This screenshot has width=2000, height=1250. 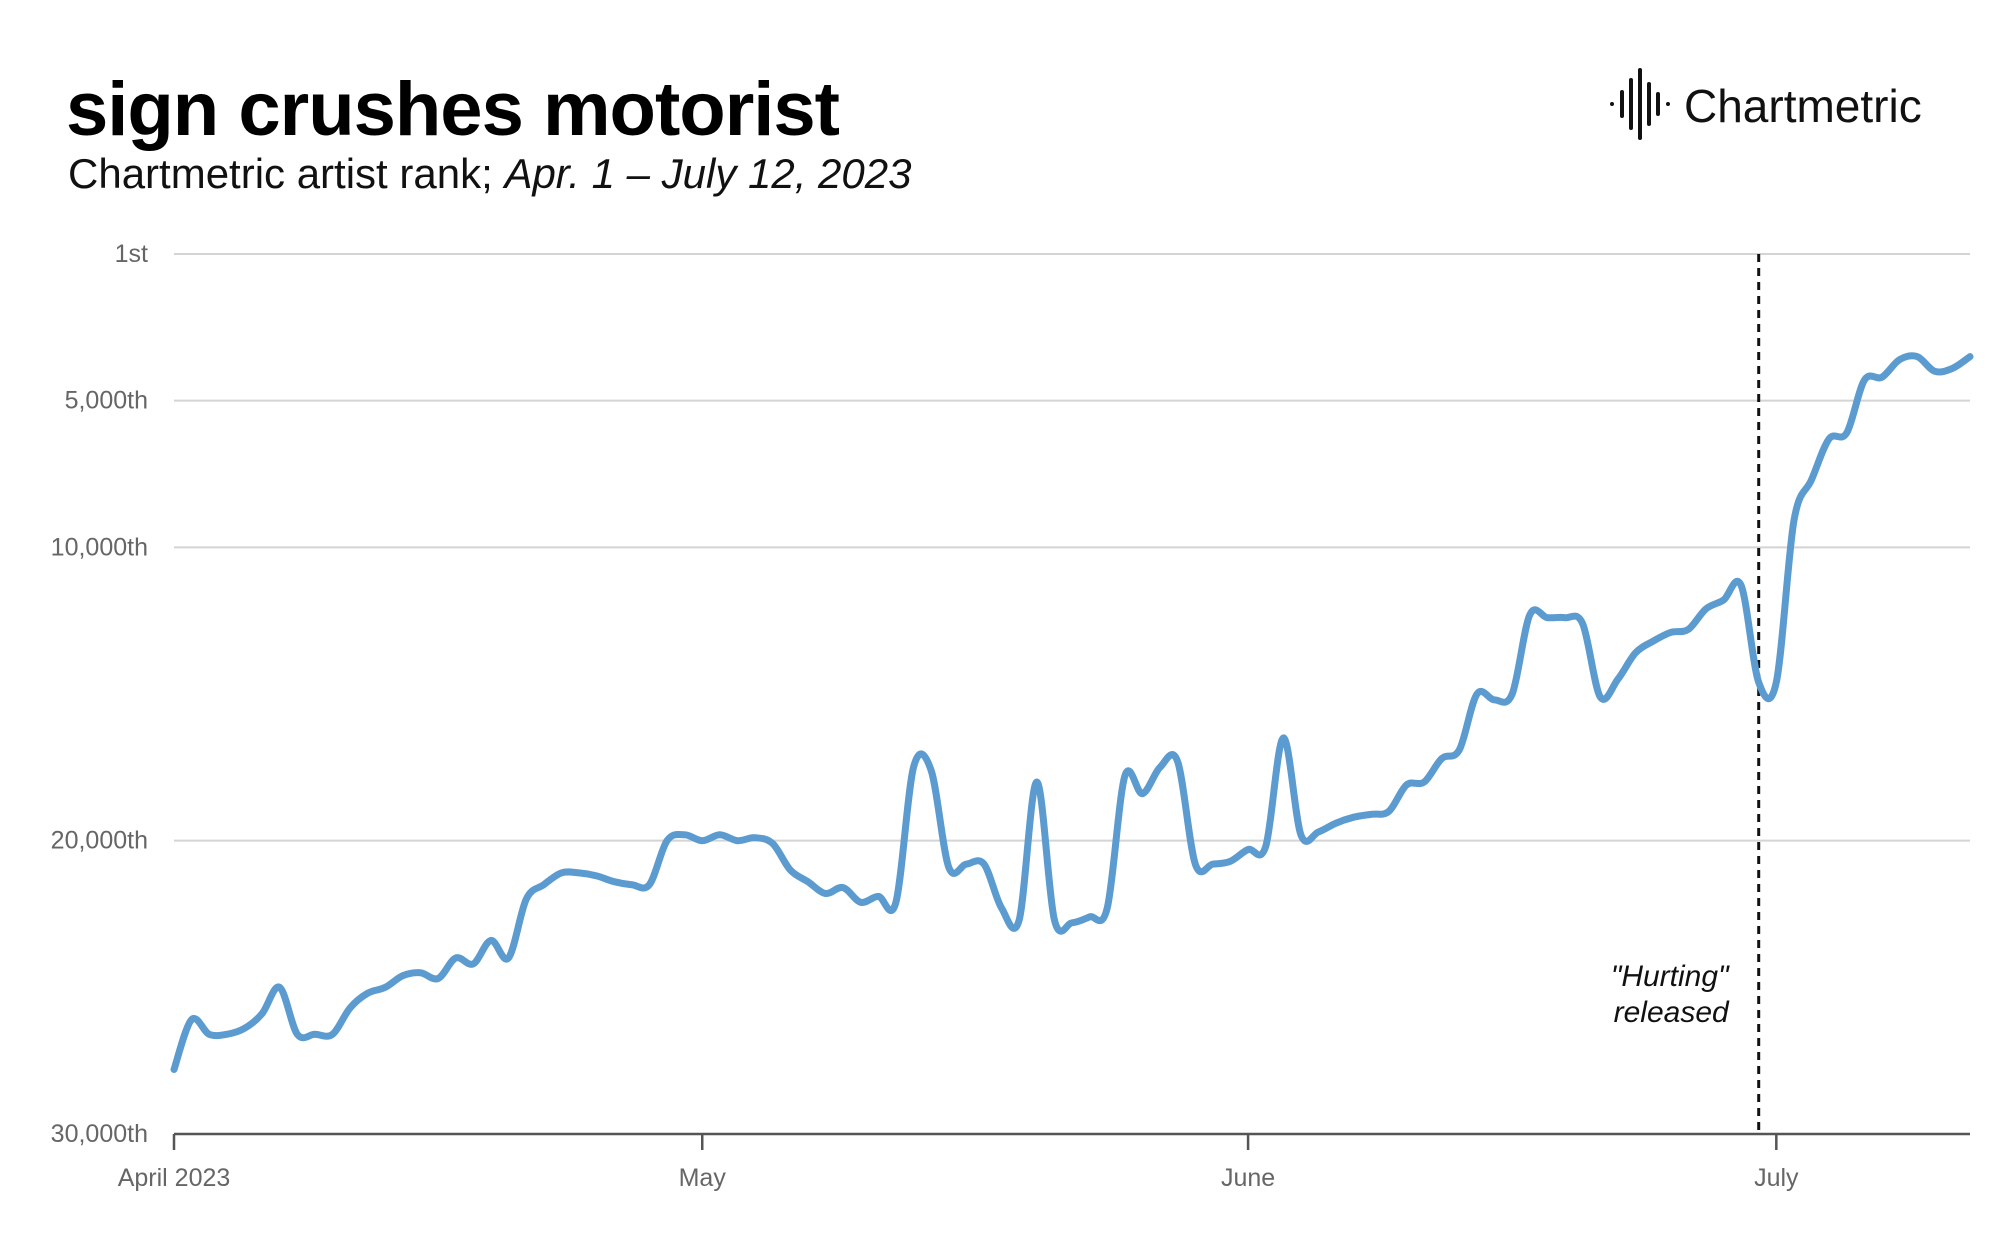 I want to click on brand-logo: Chartmetric, so click(x=1765, y=106).